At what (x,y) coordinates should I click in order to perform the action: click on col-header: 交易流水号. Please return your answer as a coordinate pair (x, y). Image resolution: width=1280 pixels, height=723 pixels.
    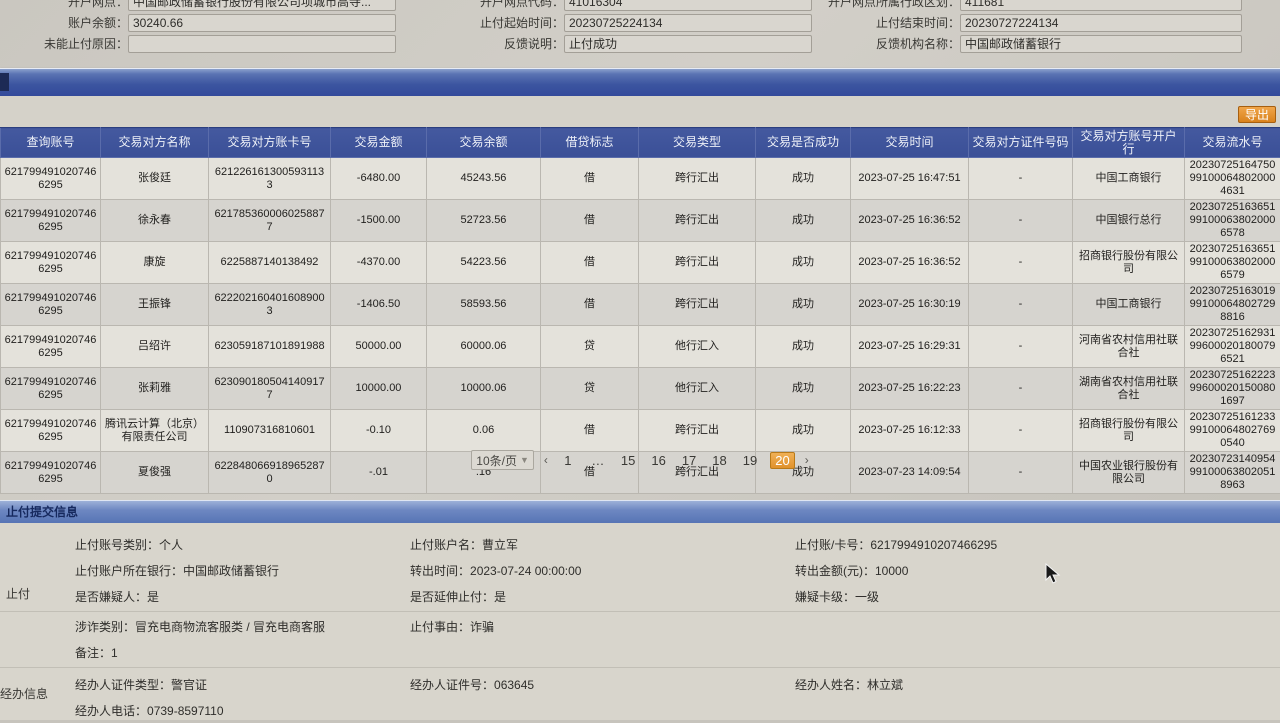
    Looking at the image, I should click on (1232, 143).